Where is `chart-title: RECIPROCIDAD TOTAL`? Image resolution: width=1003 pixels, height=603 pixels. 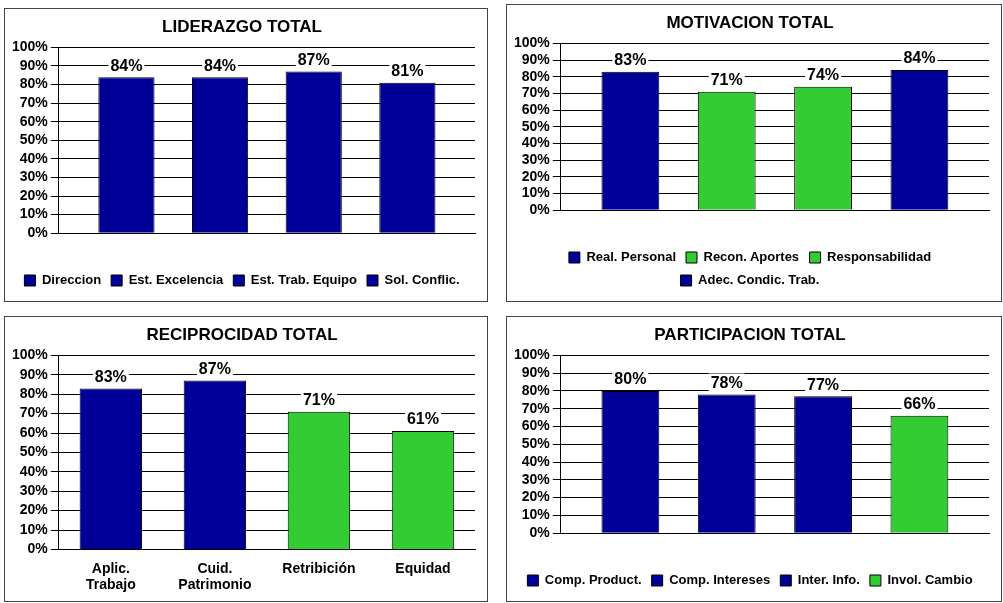 chart-title: RECIPROCIDAD TOTAL is located at coordinates (242, 334).